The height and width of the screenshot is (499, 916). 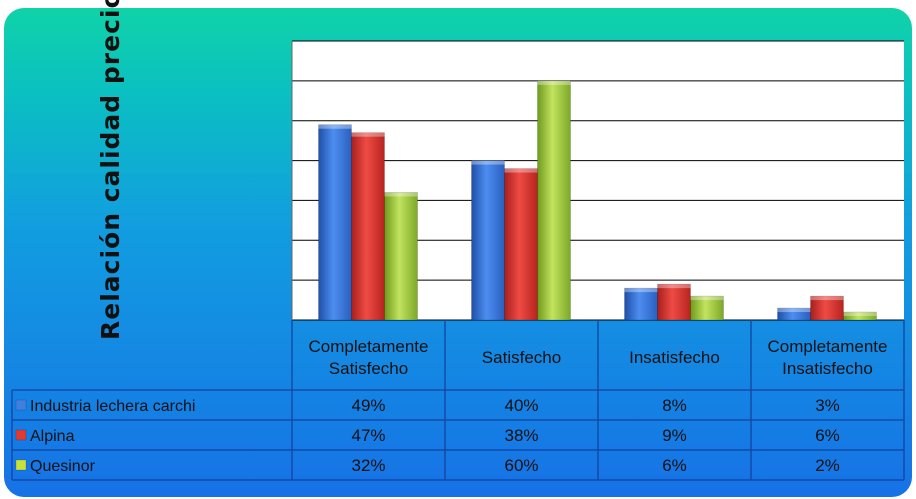 I want to click on data-label: 2%, so click(x=827, y=465).